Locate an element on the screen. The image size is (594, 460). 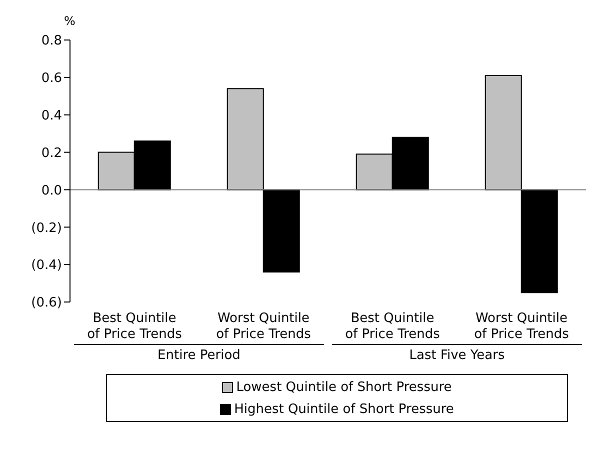
y-tick-label: (0.6) is located at coordinates (46, 303).